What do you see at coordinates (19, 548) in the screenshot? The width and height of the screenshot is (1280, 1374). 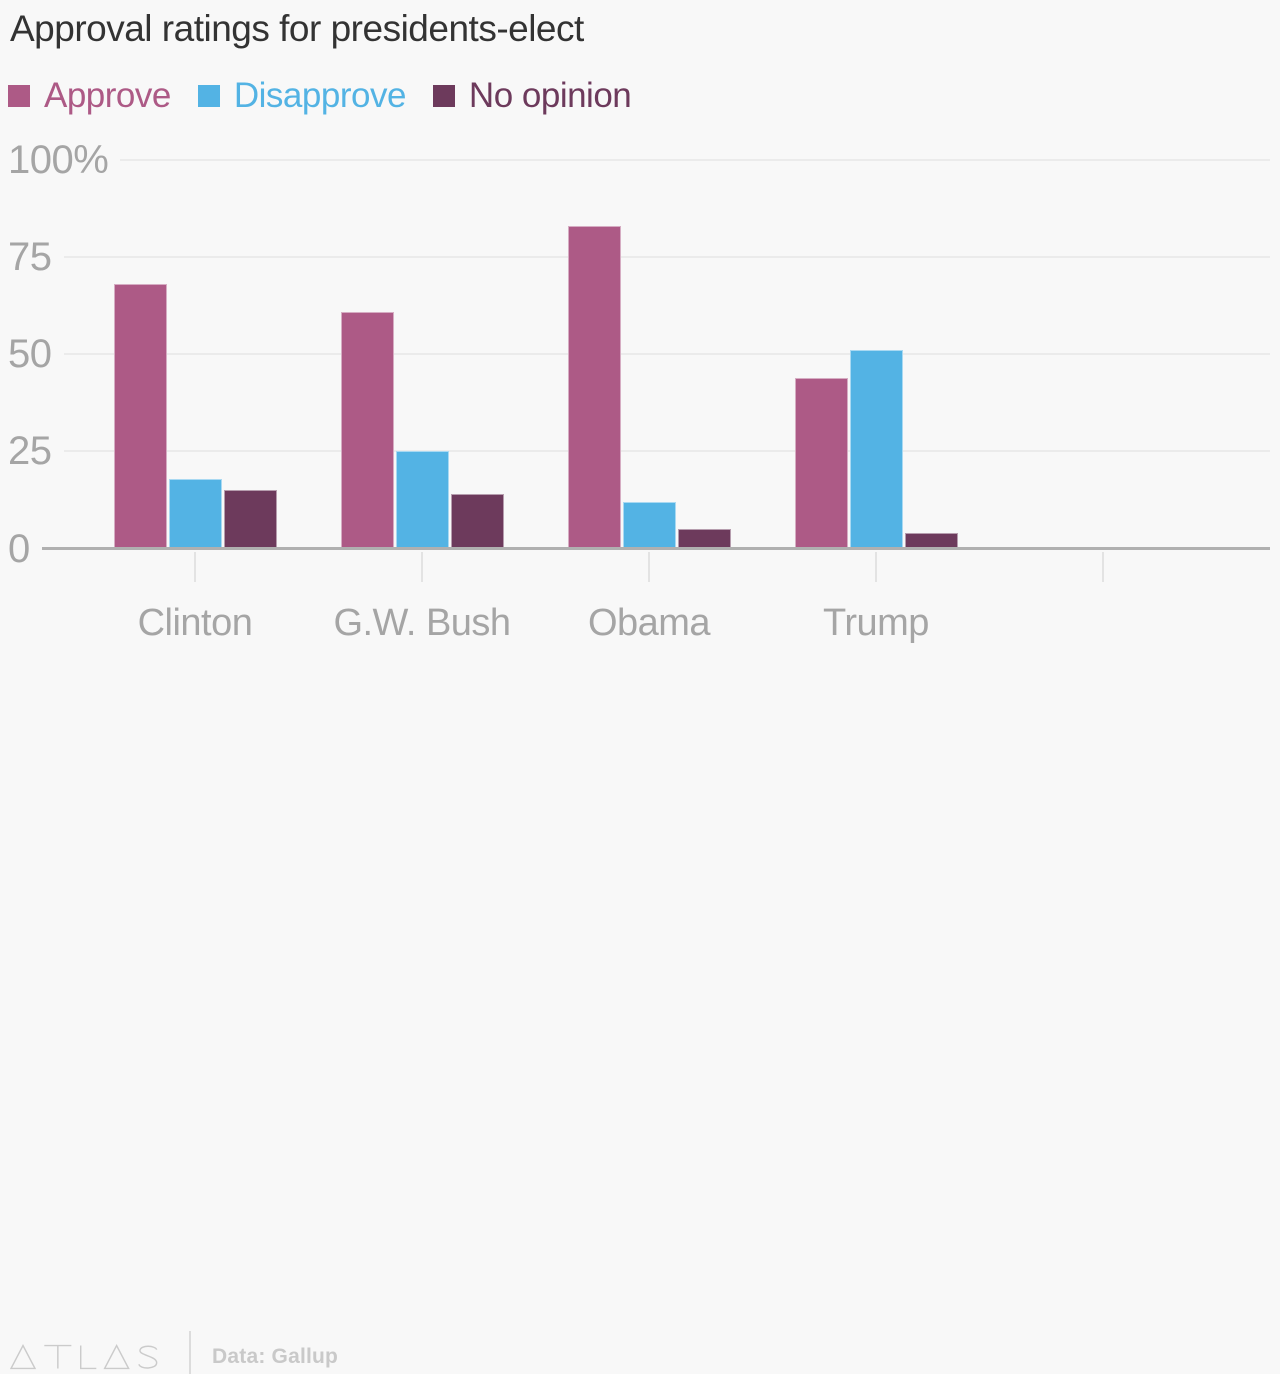 I see `y-axis-label-0: 0` at bounding box center [19, 548].